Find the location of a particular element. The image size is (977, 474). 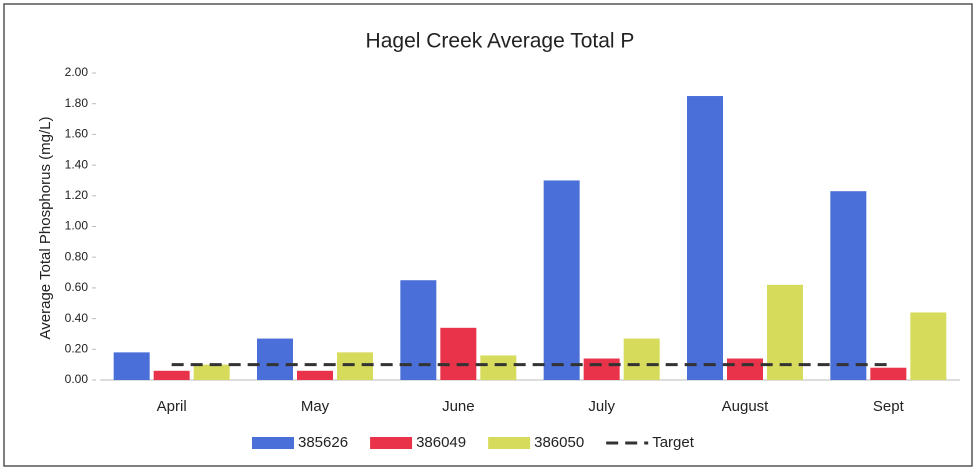

y-tick-label: 2.00 is located at coordinates (77, 72).